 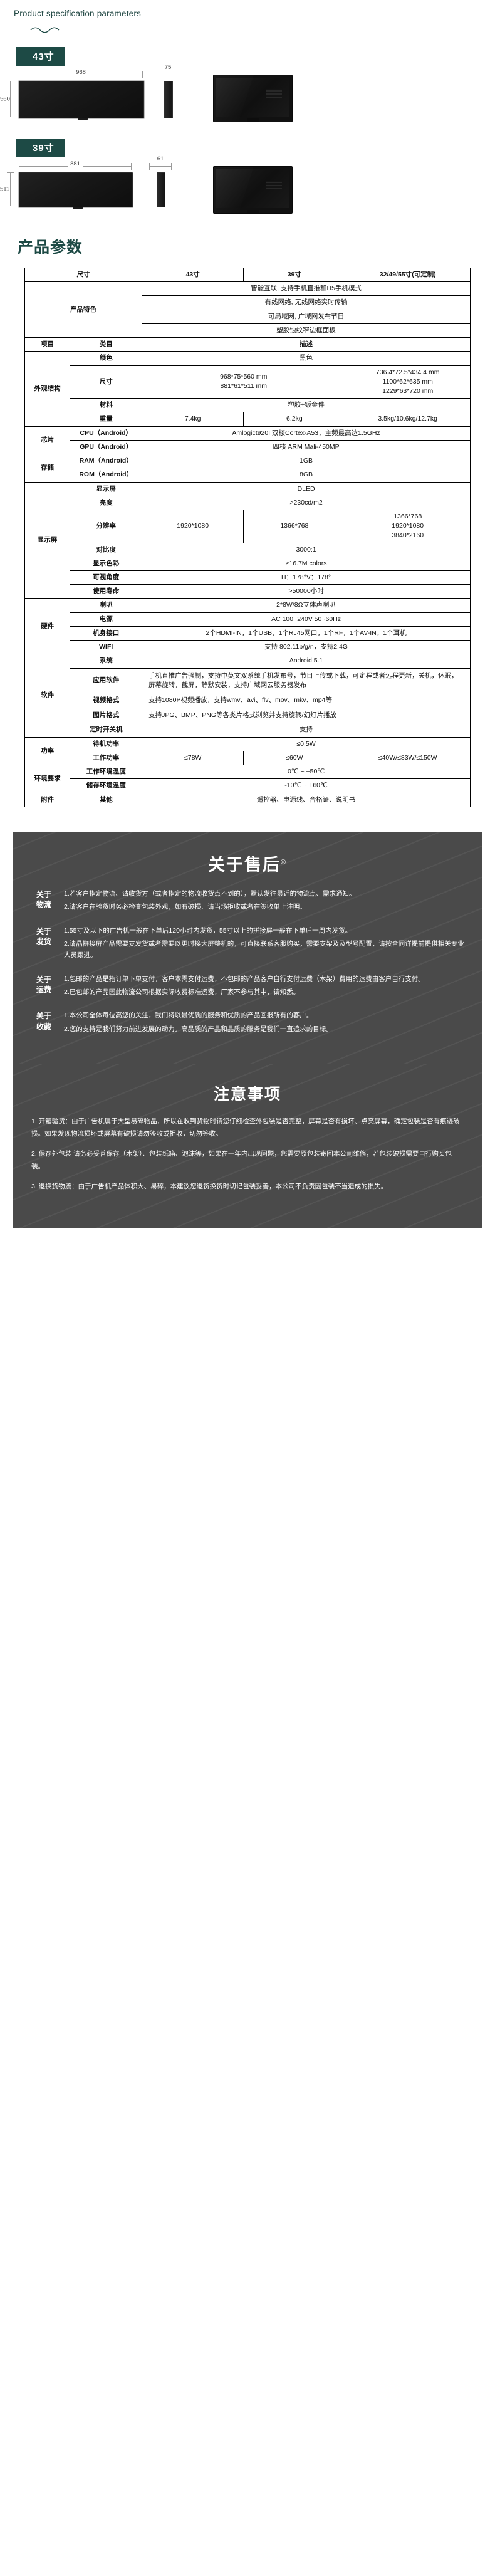 I want to click on row-value: 塑胶+钣金件, so click(x=306, y=405).